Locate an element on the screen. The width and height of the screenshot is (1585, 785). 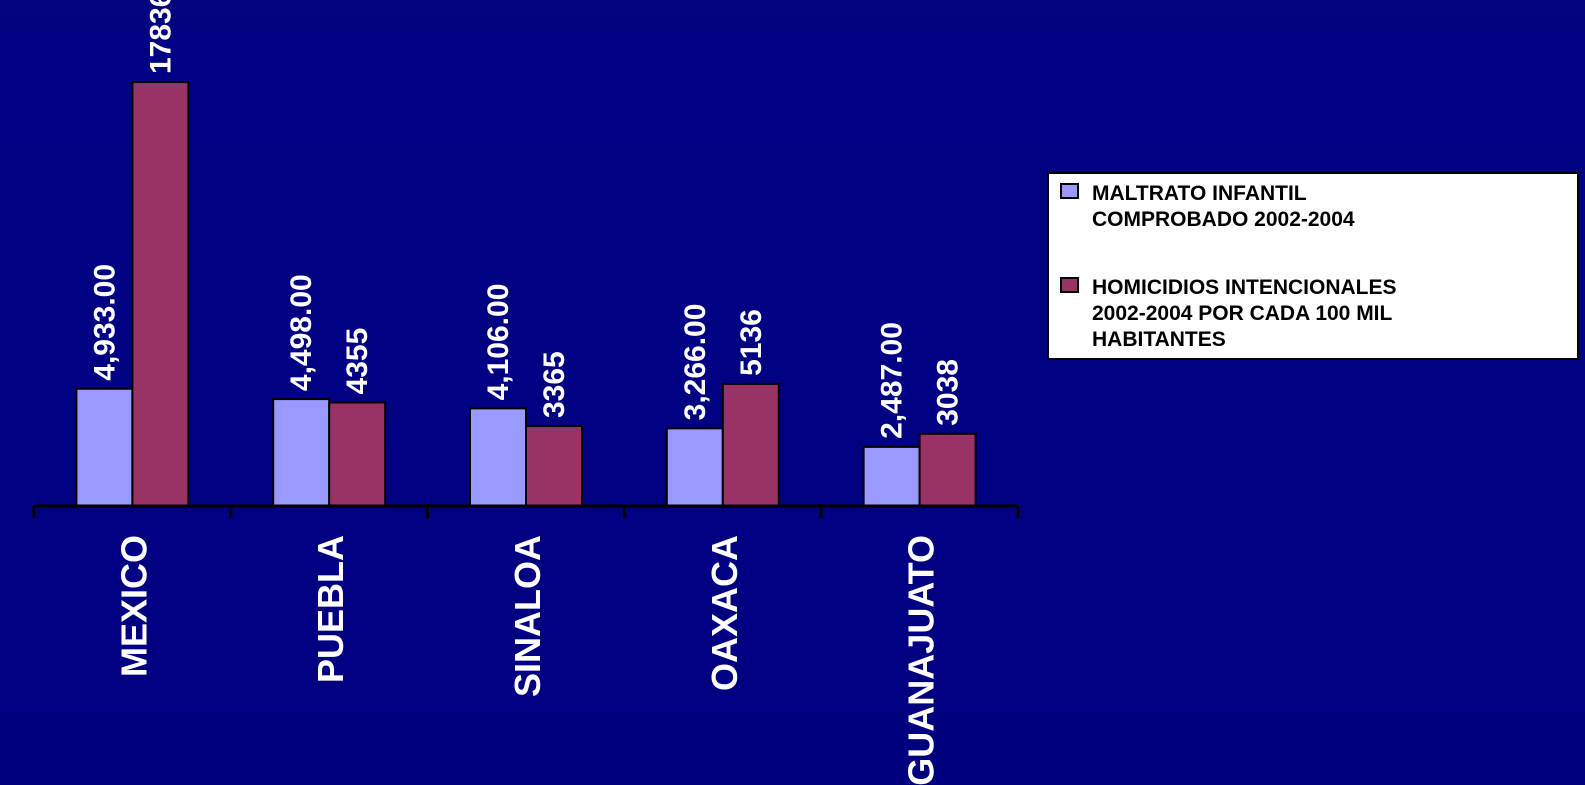
category-label-sinaloa: SINALOA is located at coordinates (527, 616).